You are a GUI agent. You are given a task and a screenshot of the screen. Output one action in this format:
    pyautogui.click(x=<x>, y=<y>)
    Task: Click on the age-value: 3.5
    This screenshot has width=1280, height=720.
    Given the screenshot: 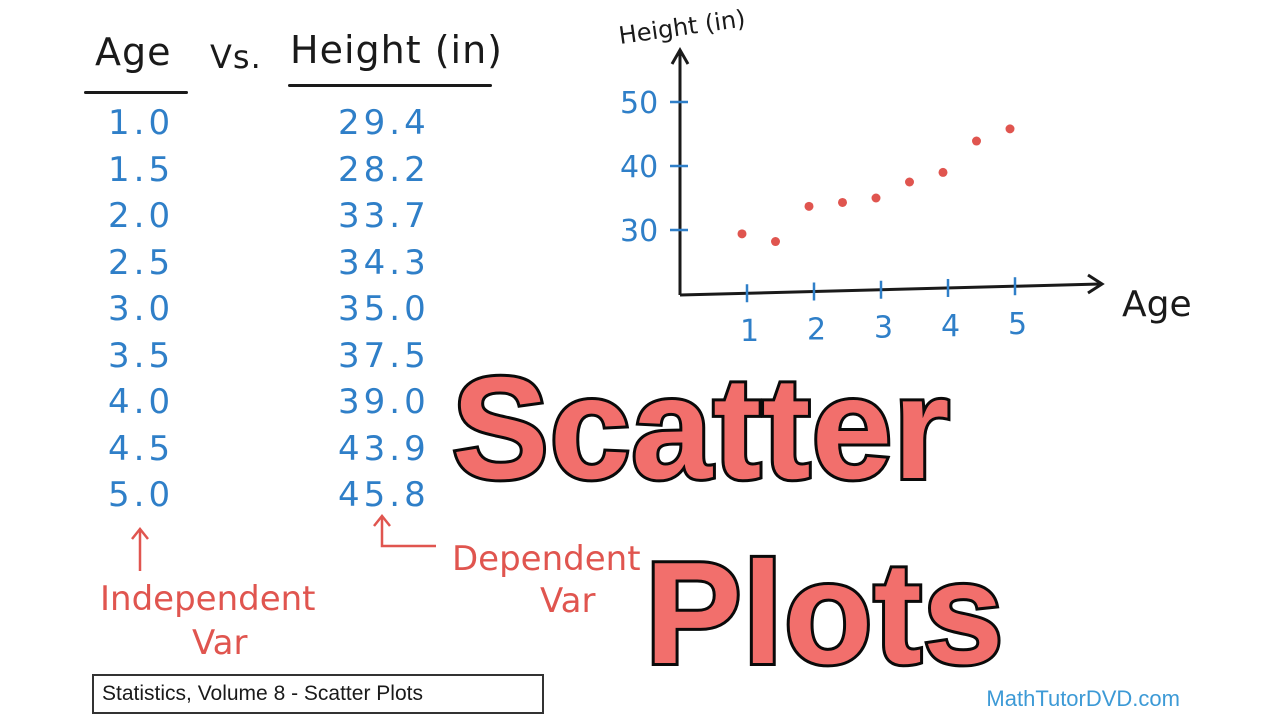 What is the action you would take?
    pyautogui.click(x=141, y=355)
    